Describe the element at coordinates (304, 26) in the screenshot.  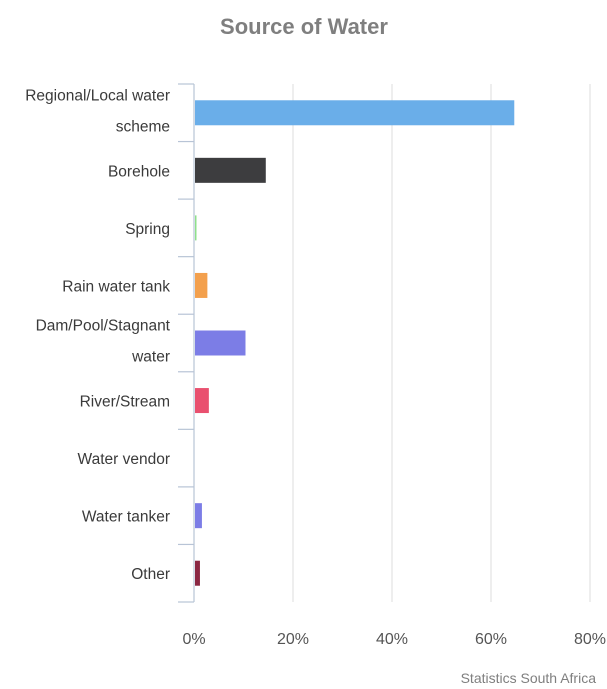
I see `chart-title: Source of Water` at that location.